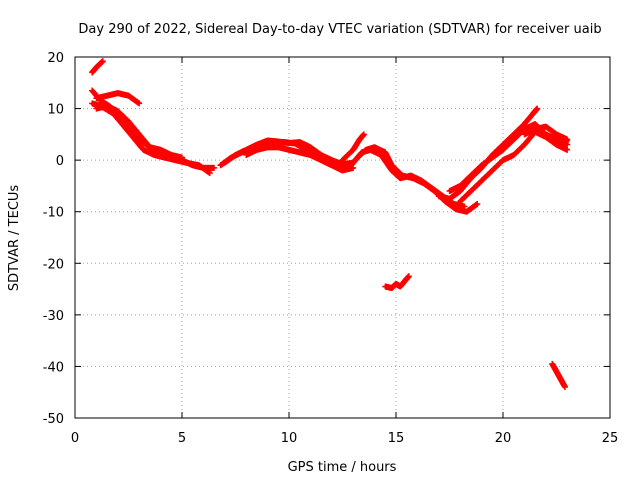 Image resolution: width=640 pixels, height=480 pixels. Describe the element at coordinates (289, 438) in the screenshot. I see `x-tick-label: 10` at that location.